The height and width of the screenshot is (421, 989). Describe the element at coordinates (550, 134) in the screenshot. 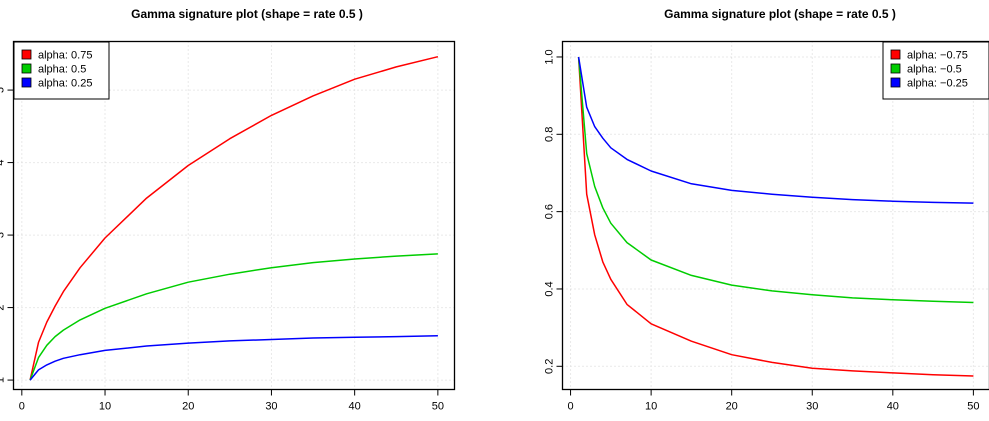

I see `y-tick-label: 0.8` at that location.